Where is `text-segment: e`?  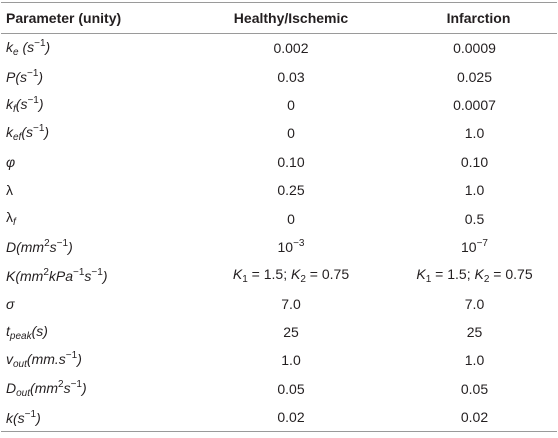 text-segment: e is located at coordinates (16, 53).